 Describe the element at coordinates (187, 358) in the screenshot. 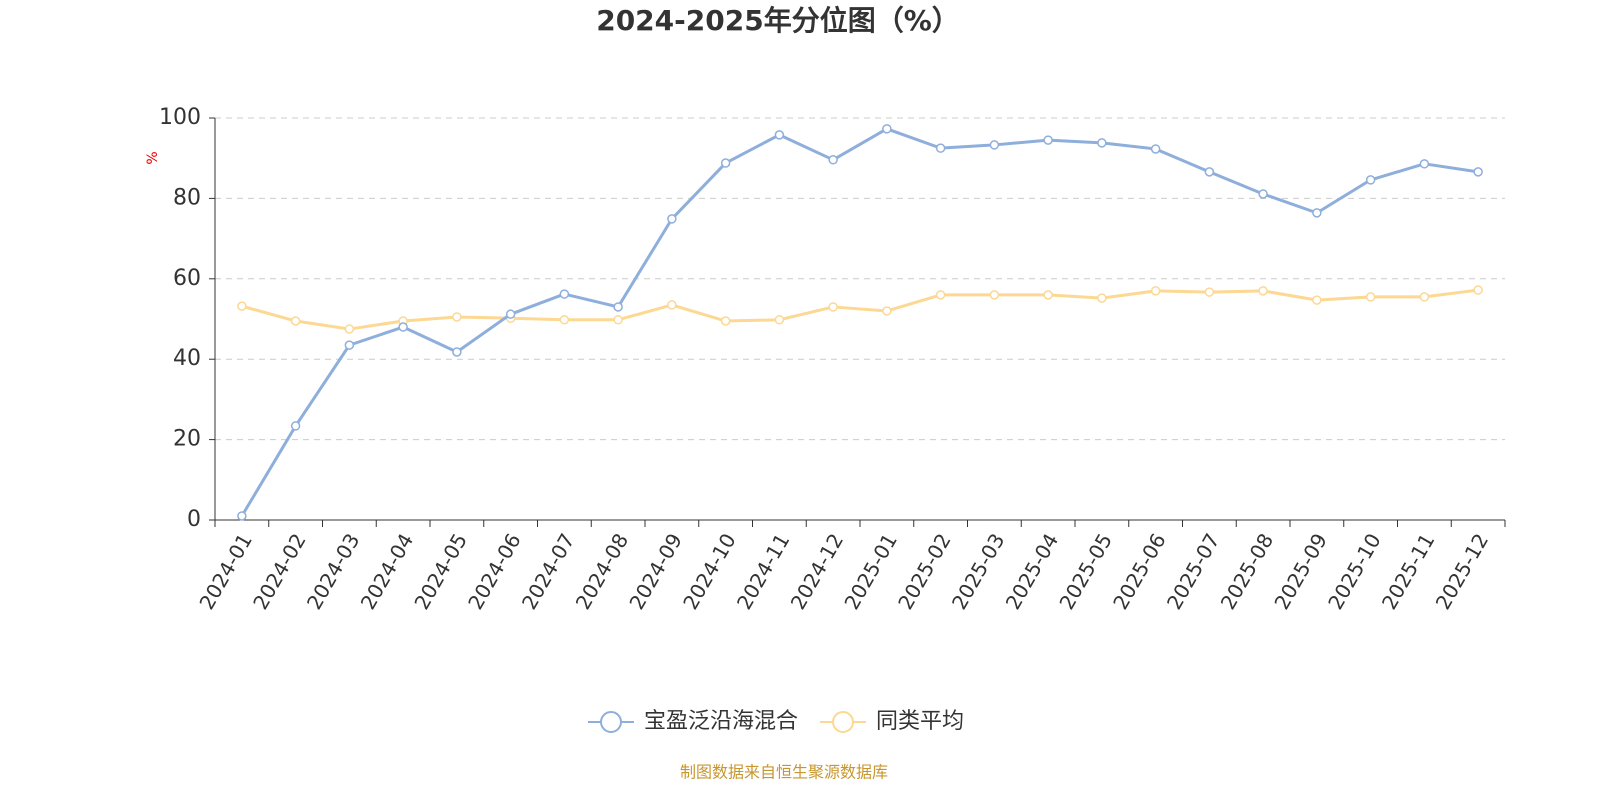

I see `y-tick-label: 40` at that location.